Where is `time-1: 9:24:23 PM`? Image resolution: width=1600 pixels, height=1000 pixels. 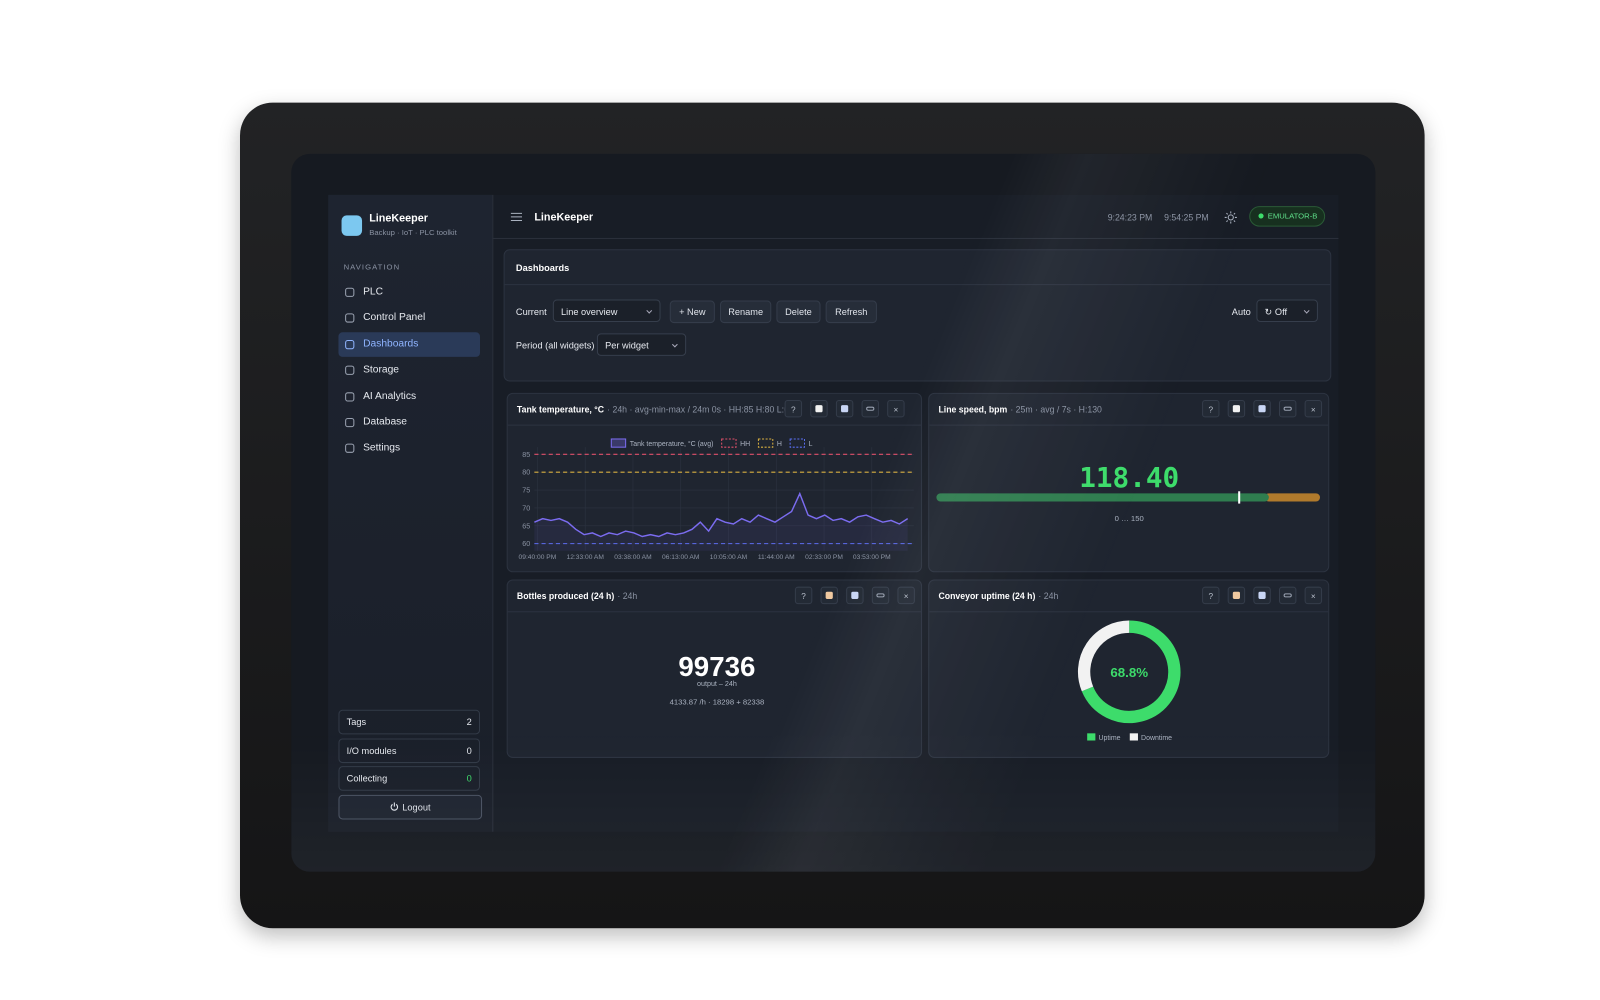
time-1: 9:24:23 PM is located at coordinates (1130, 217).